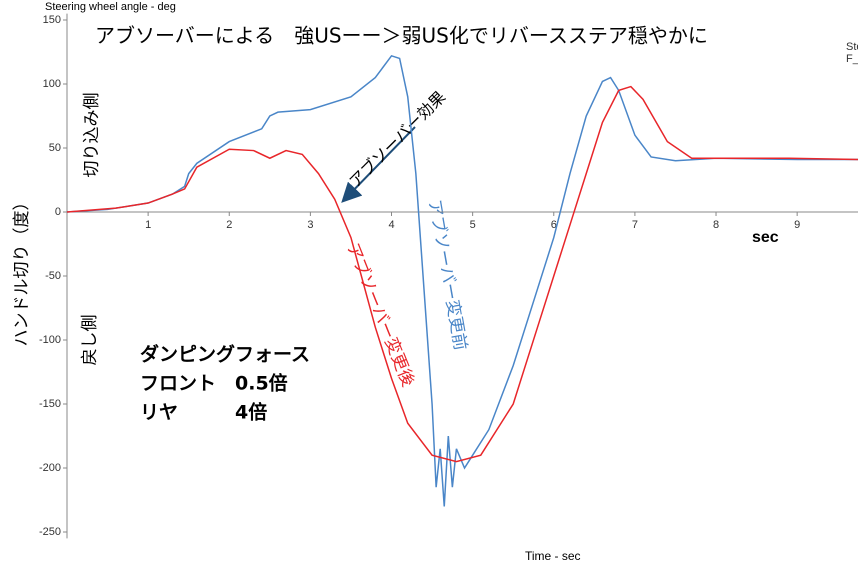 The height and width of the screenshot is (570, 858). I want to click on y-tick-label: -200, so click(50, 468).